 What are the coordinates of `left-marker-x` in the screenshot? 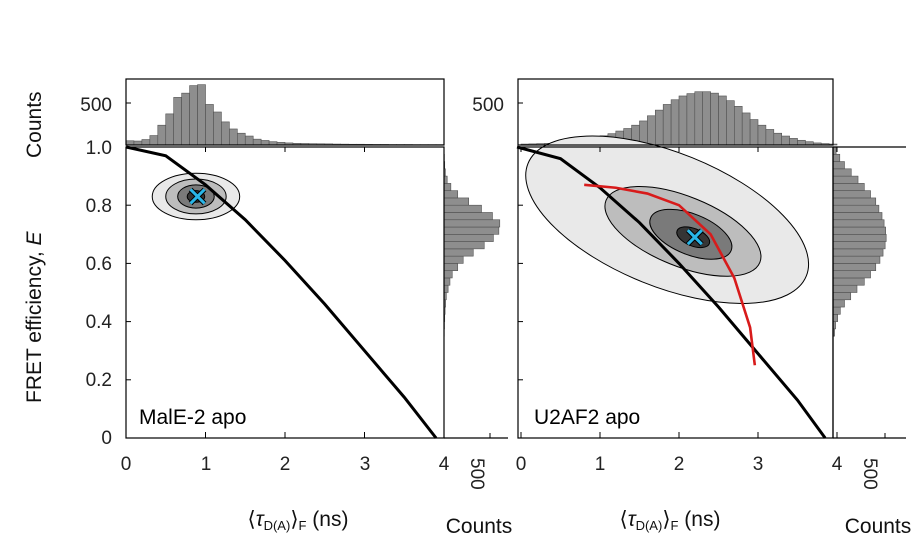 It's located at (197, 196).